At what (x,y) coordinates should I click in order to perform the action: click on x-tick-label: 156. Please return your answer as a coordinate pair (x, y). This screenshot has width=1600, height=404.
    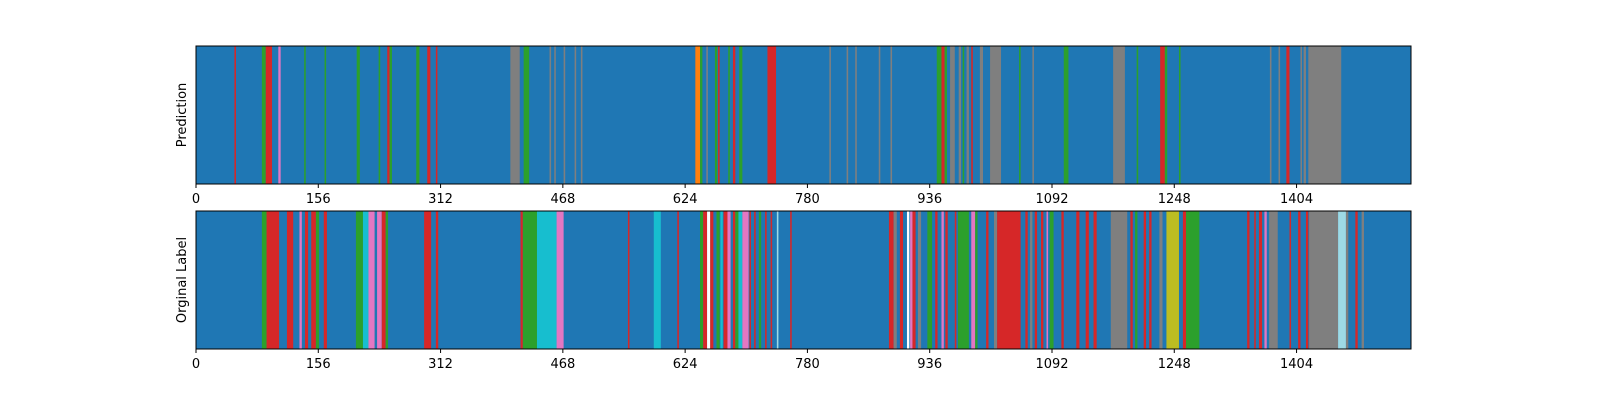
    Looking at the image, I should click on (318, 199).